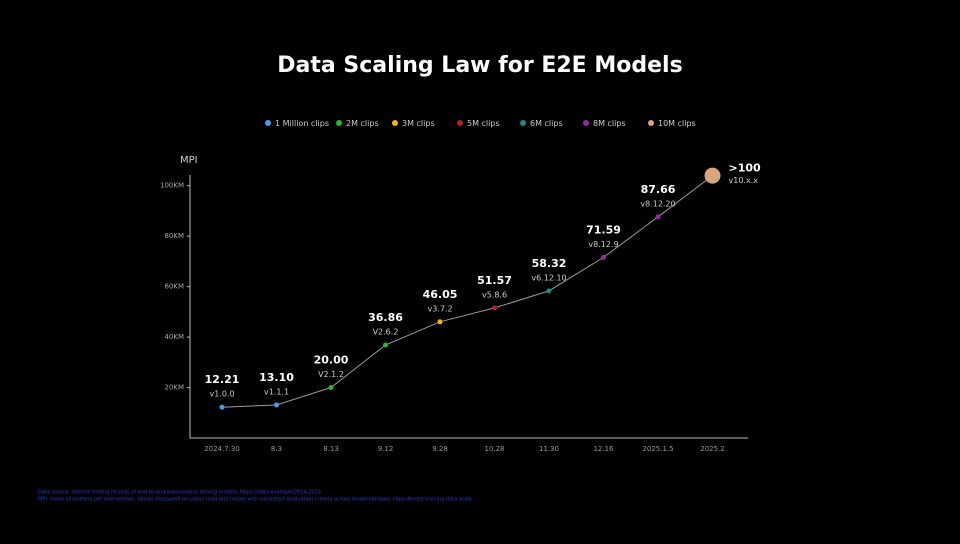 Image resolution: width=960 pixels, height=544 pixels. I want to click on value-label: 87.66, so click(658, 189).